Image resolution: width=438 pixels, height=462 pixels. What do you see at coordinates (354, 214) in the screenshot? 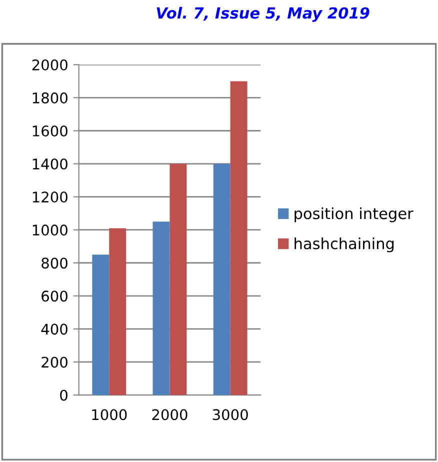
I see `legend-label: position integer` at bounding box center [354, 214].